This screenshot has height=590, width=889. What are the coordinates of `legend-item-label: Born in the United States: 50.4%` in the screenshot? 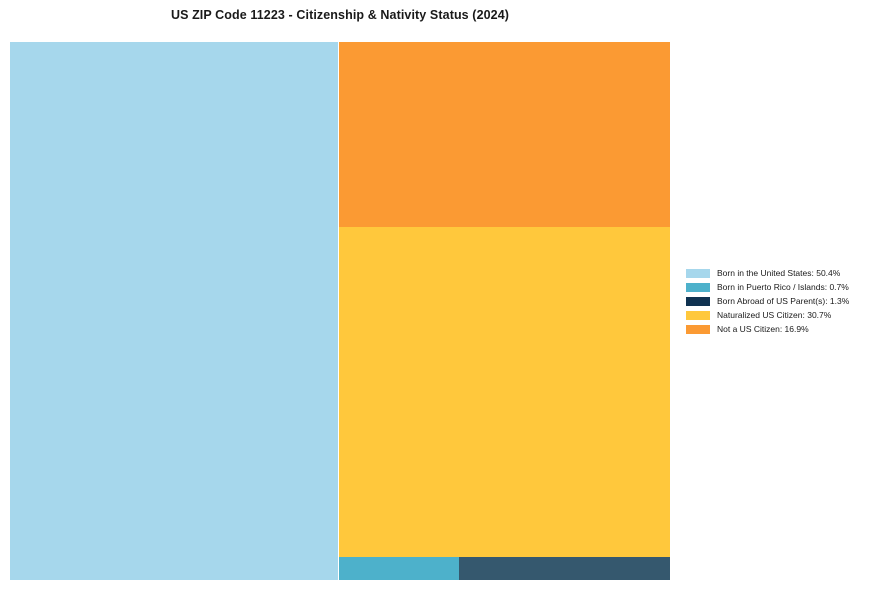 It's located at (779, 273).